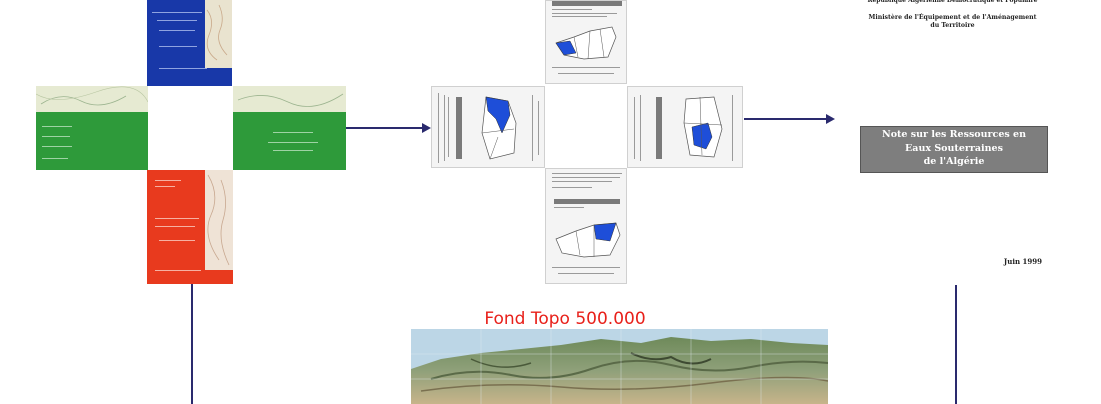 The image size is (1101, 404). I want to click on arrowhead-left-to-center, so click(426, 128).